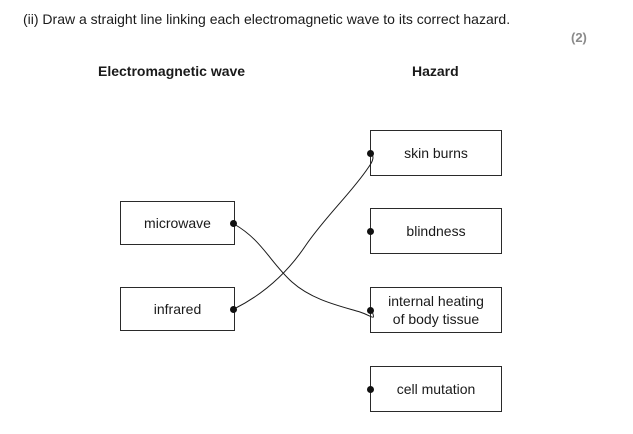  I want to click on link-line-microwave-internal-heating, so click(303, 270).